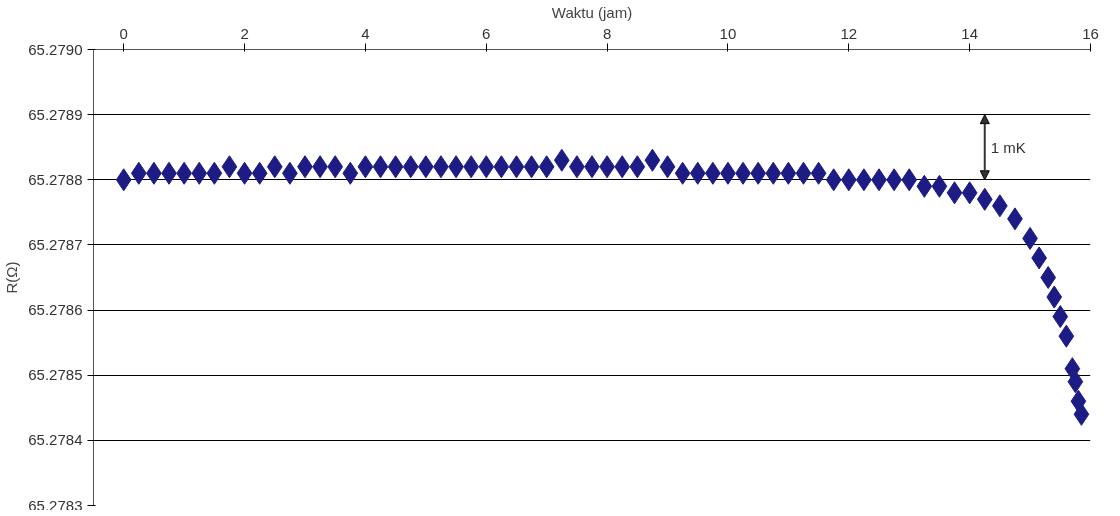 Image resolution: width=1120 pixels, height=516 pixels. I want to click on y-tick-label: 65.2786, so click(55, 310).